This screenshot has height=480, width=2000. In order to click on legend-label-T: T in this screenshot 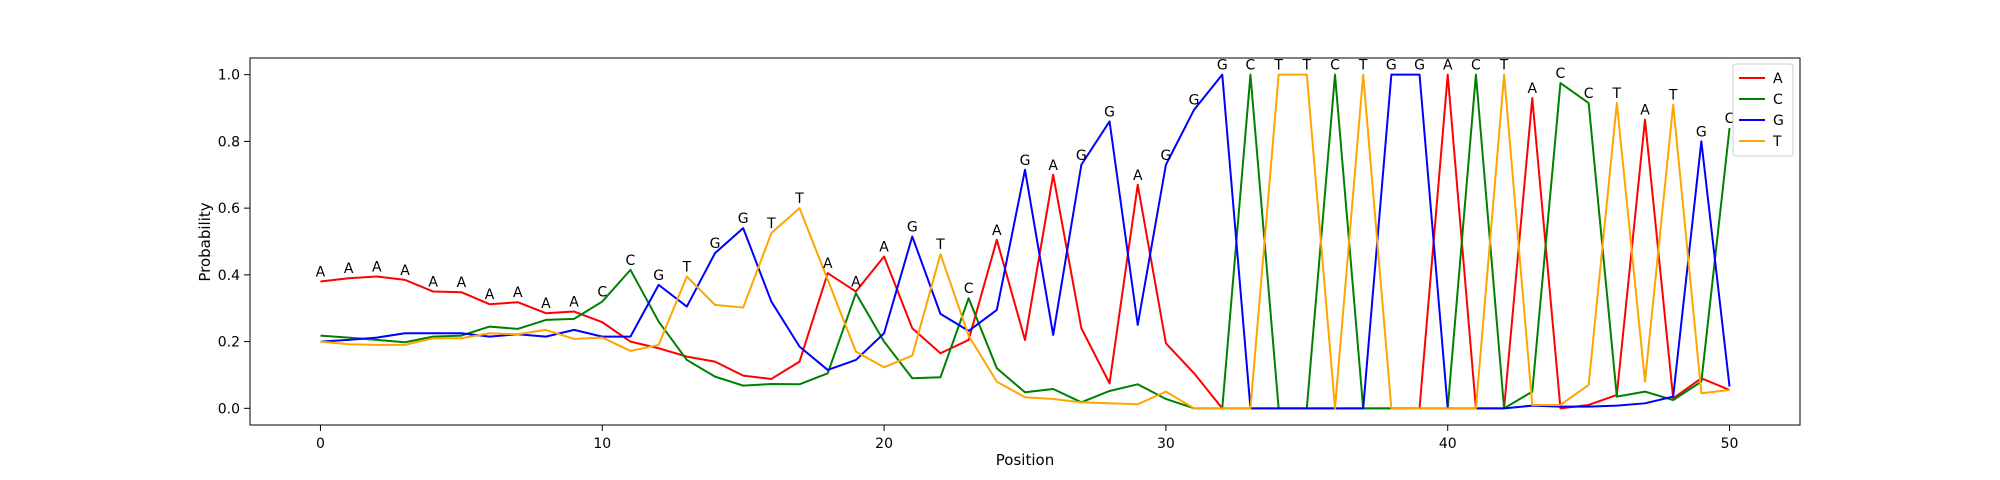, I will do `click(1777, 142)`.